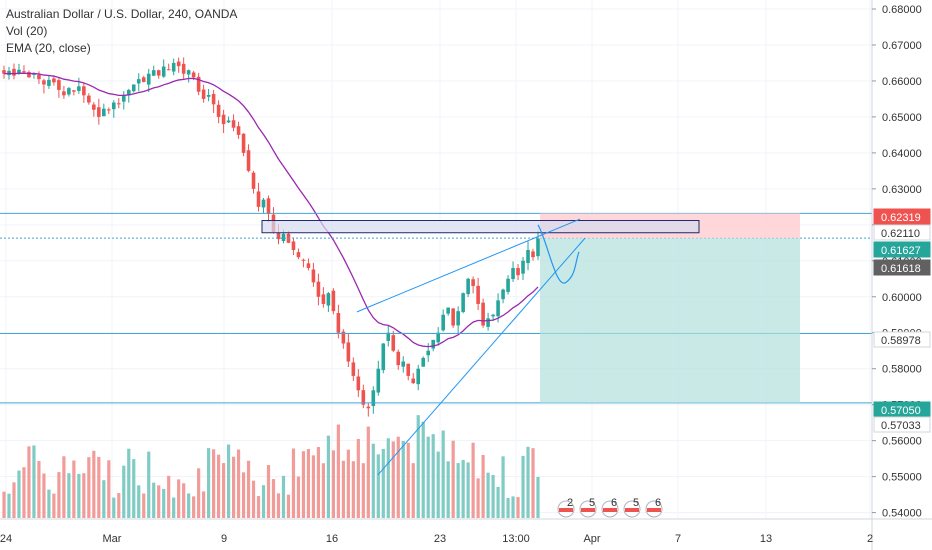  I want to click on wedge-lower-line, so click(481, 356).